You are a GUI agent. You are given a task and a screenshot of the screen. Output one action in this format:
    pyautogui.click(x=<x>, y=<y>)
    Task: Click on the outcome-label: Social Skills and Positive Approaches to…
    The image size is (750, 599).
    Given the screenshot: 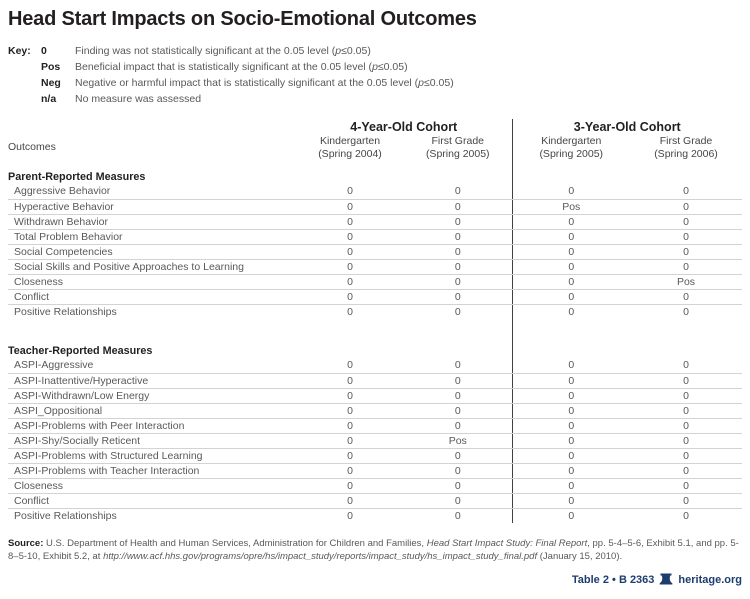 What is the action you would take?
    pyautogui.click(x=152, y=267)
    